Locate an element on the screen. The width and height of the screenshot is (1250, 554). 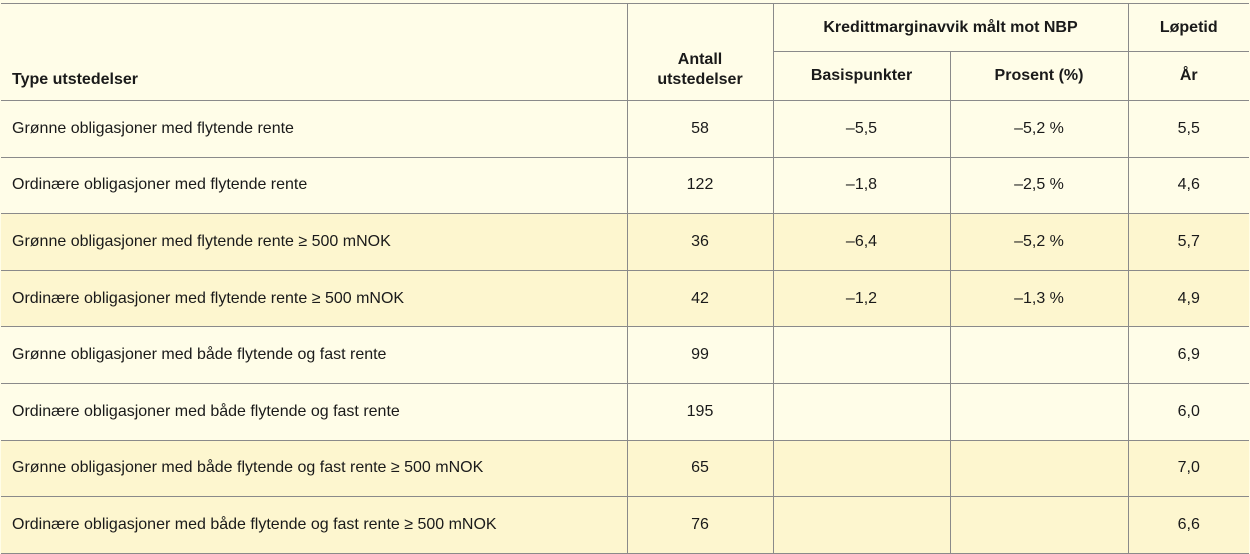
row-count-cell: 36 is located at coordinates (700, 242).